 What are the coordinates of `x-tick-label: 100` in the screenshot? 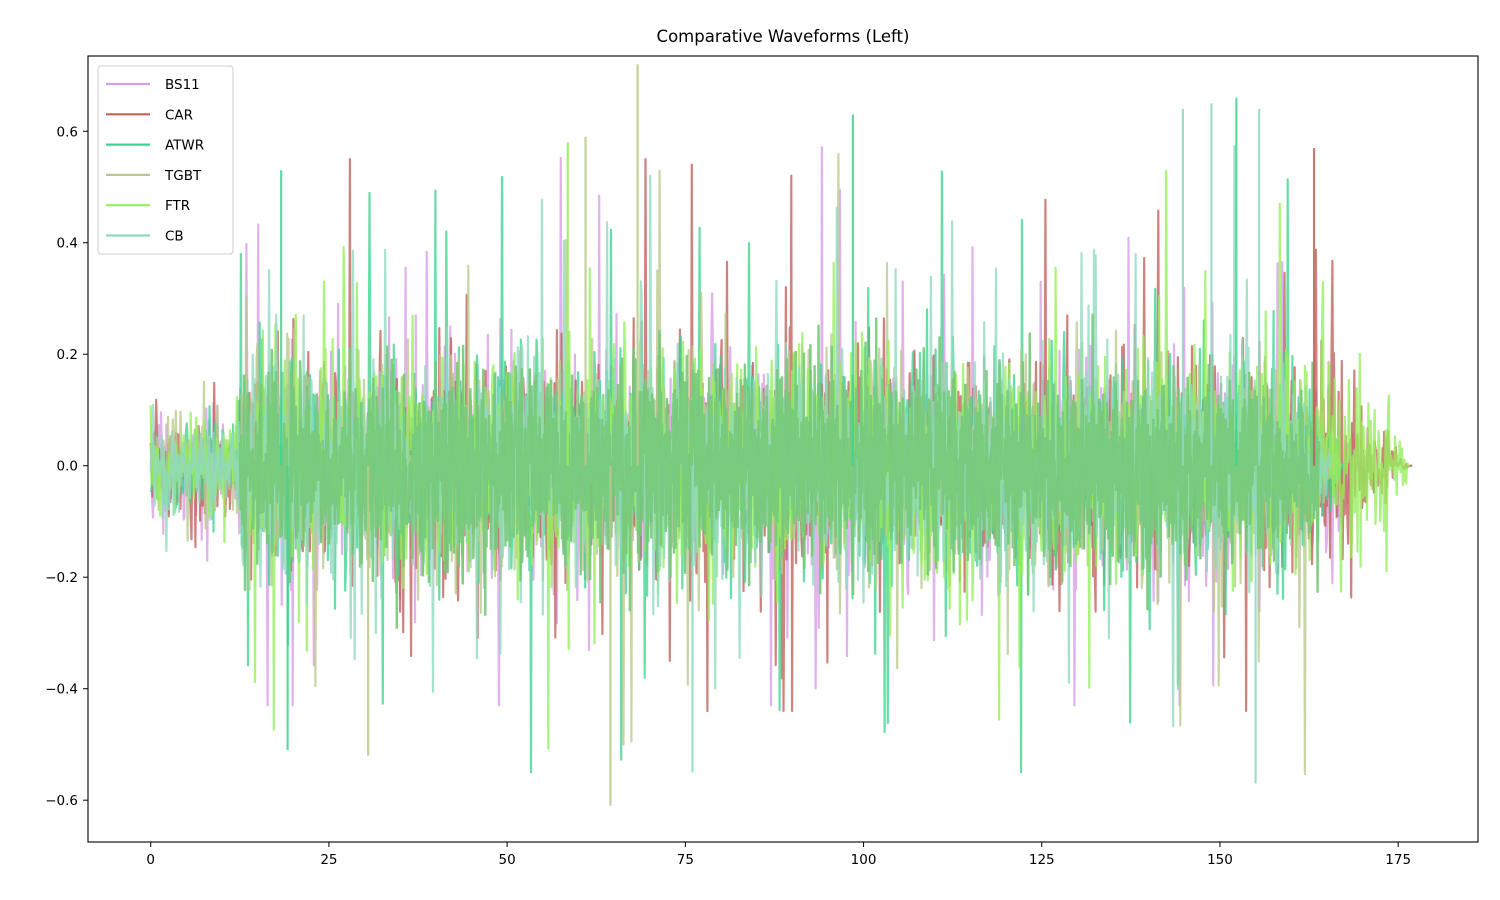 It's located at (864, 860).